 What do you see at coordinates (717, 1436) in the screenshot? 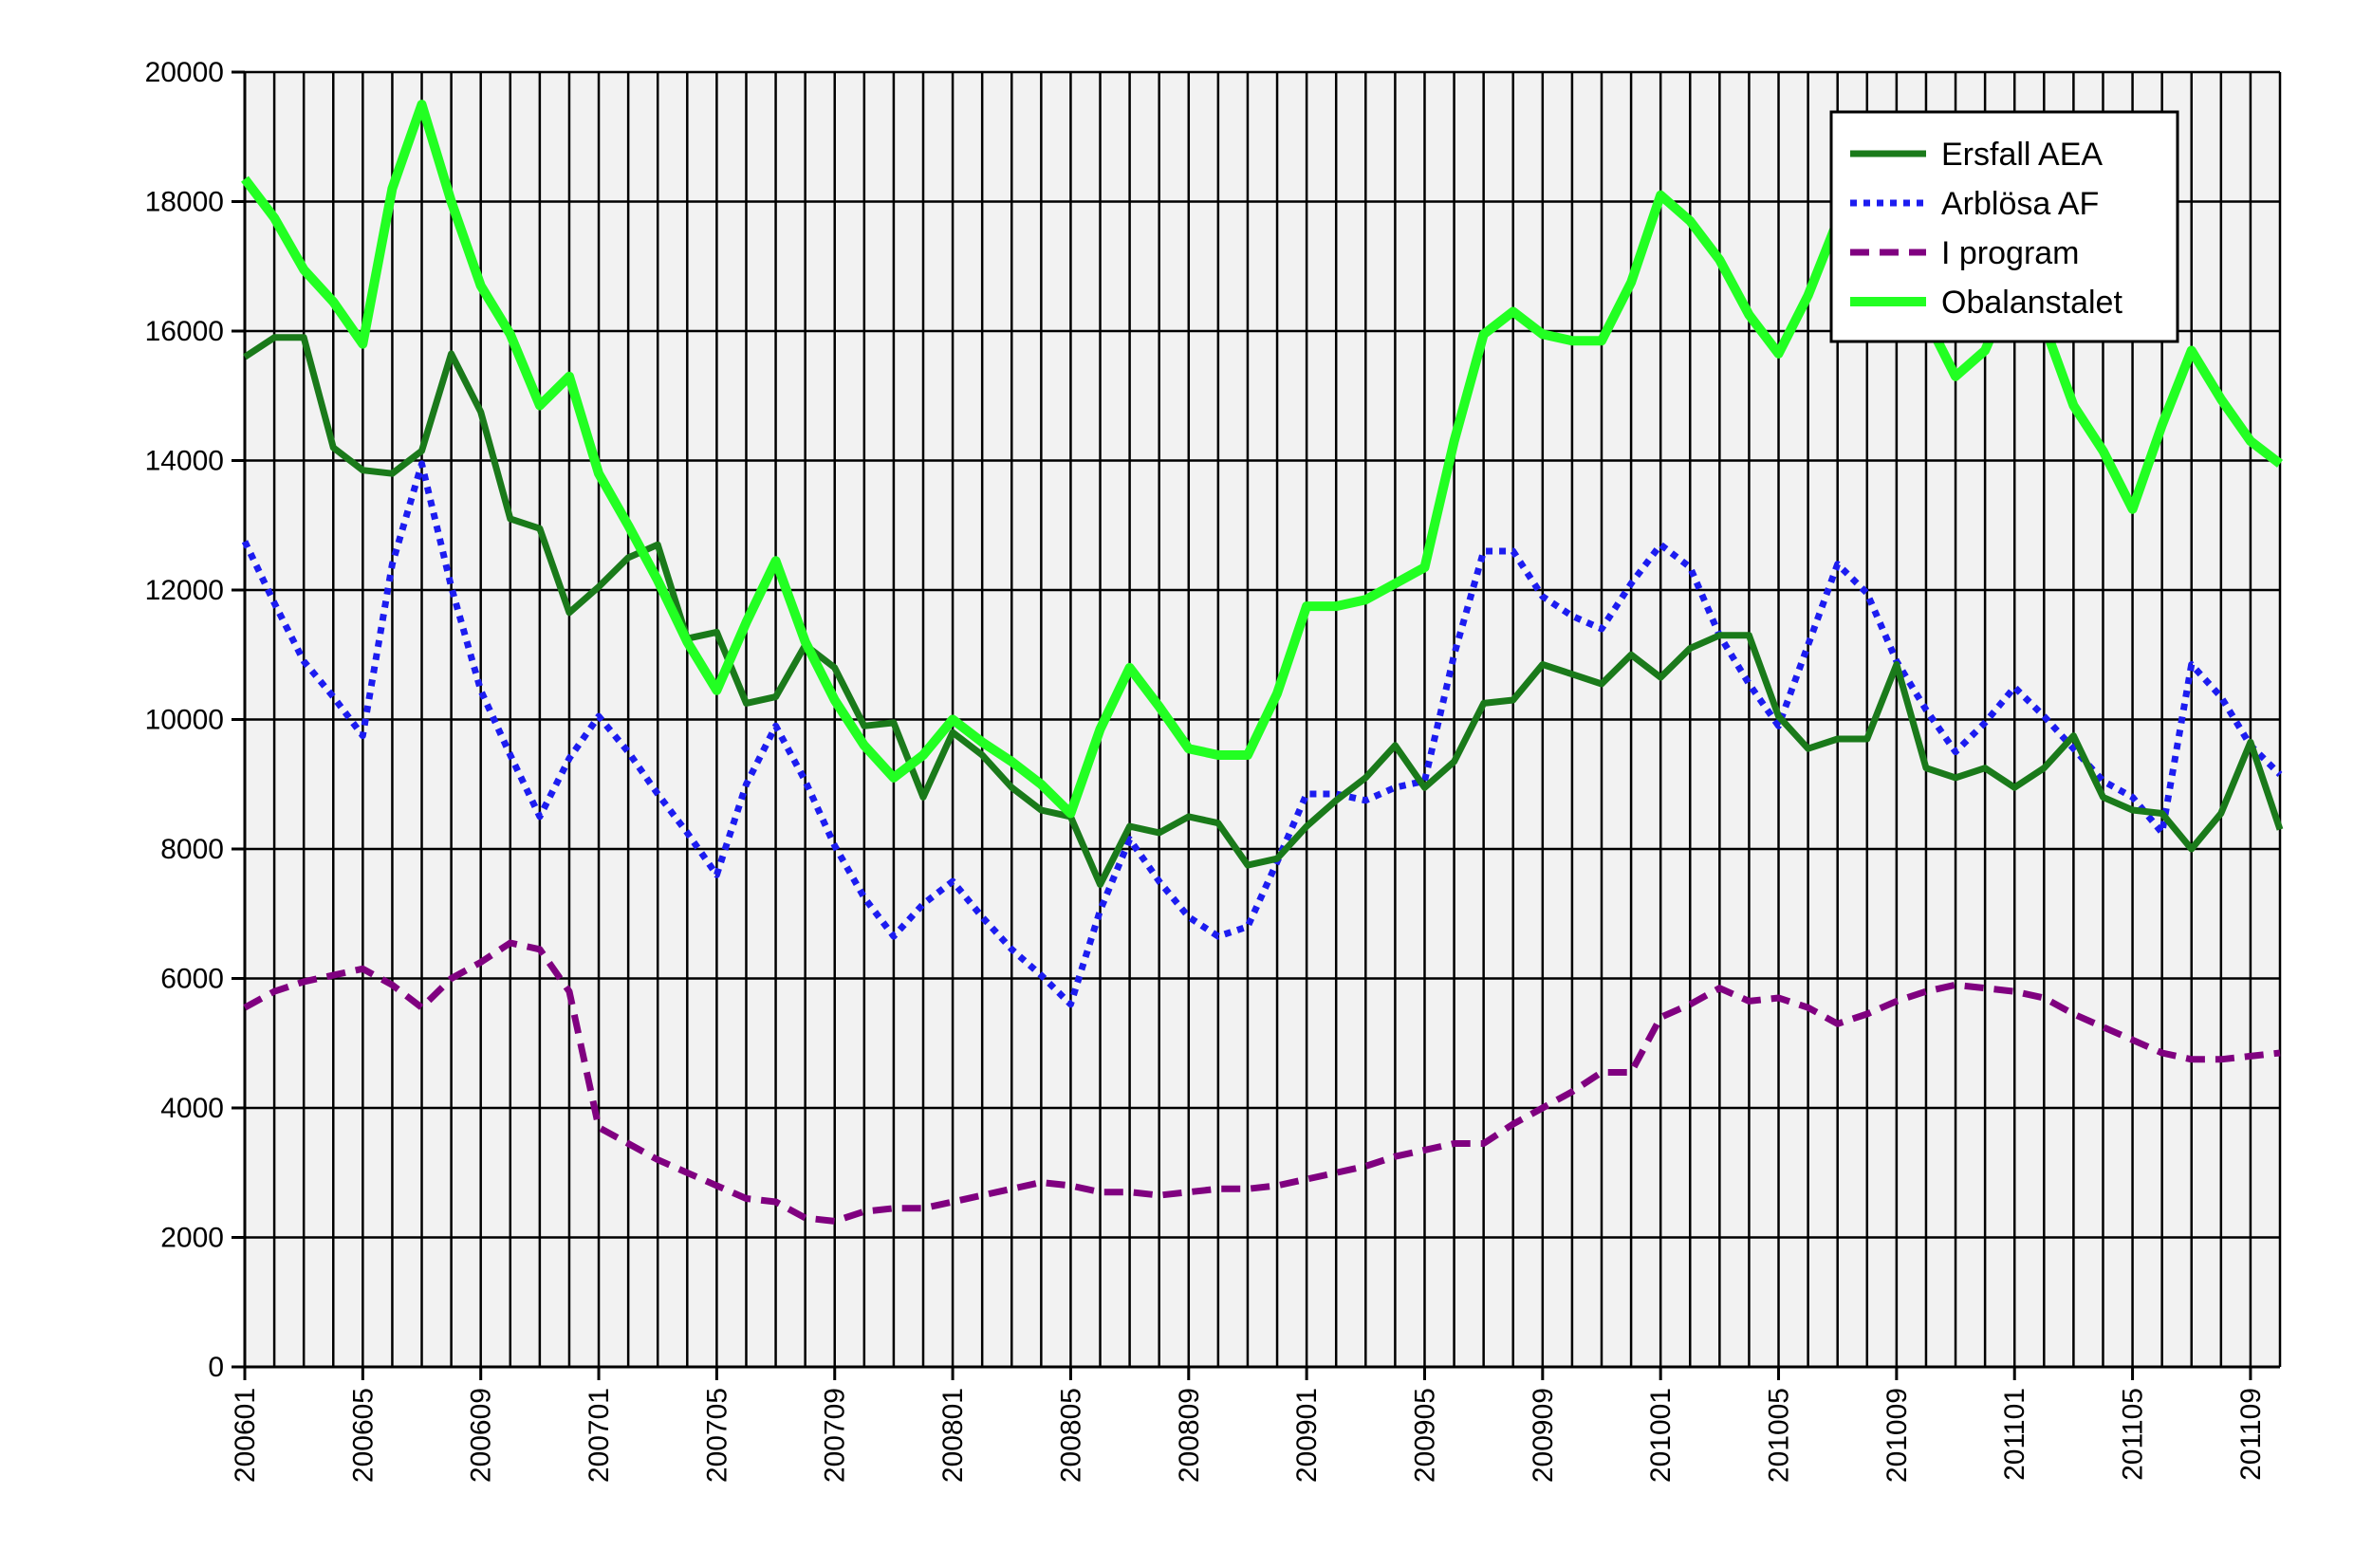
I see `x-tick-label: 200705` at bounding box center [717, 1436].